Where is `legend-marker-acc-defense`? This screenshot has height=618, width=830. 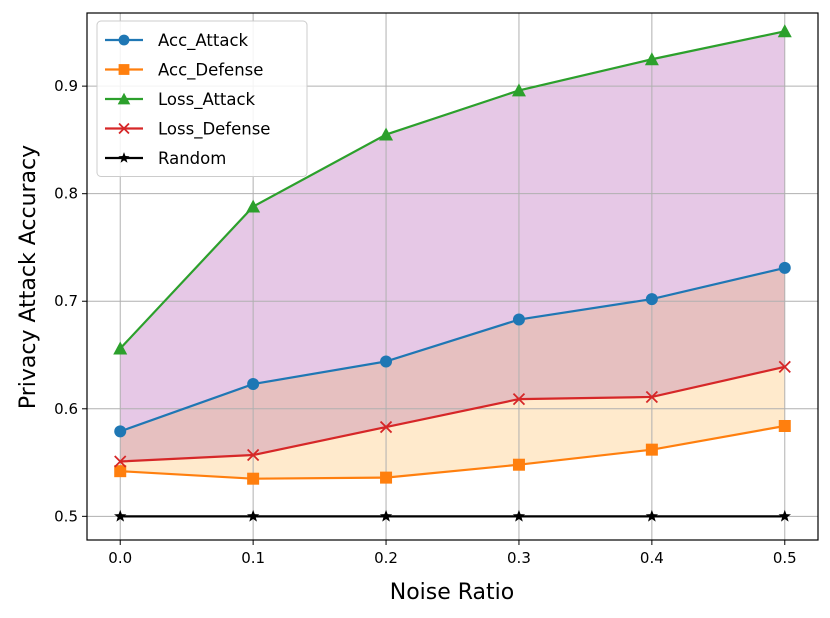
legend-marker-acc-defense is located at coordinates (124, 69).